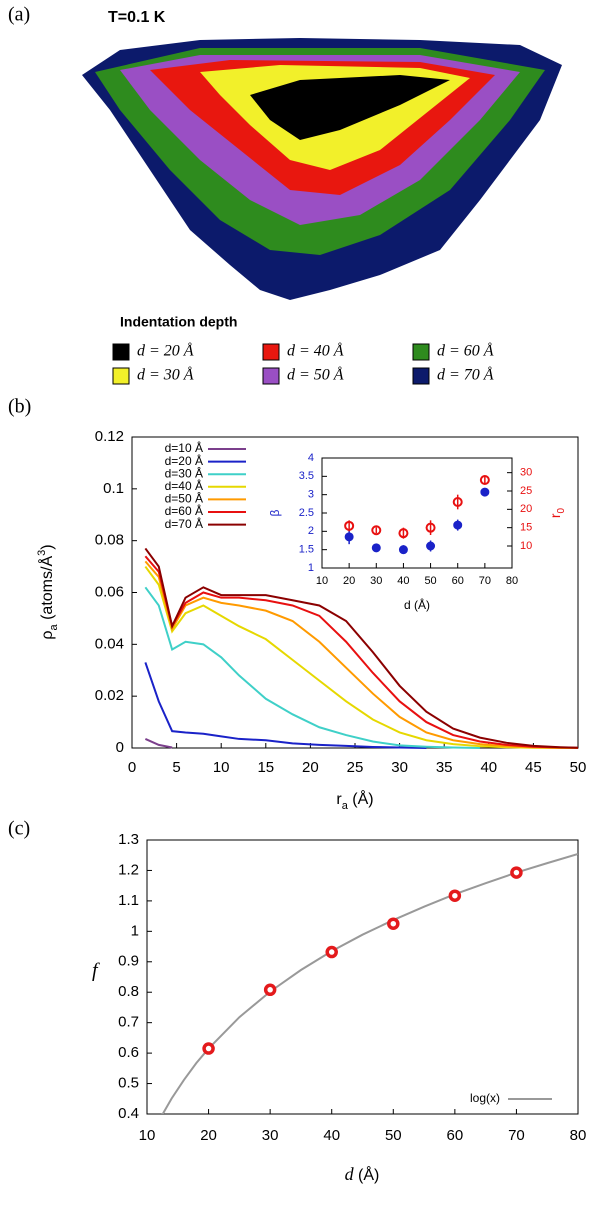 Image resolution: width=608 pixels, height=1220 pixels. Describe the element at coordinates (533, 767) in the screenshot. I see `x-tick-label: 45` at that location.